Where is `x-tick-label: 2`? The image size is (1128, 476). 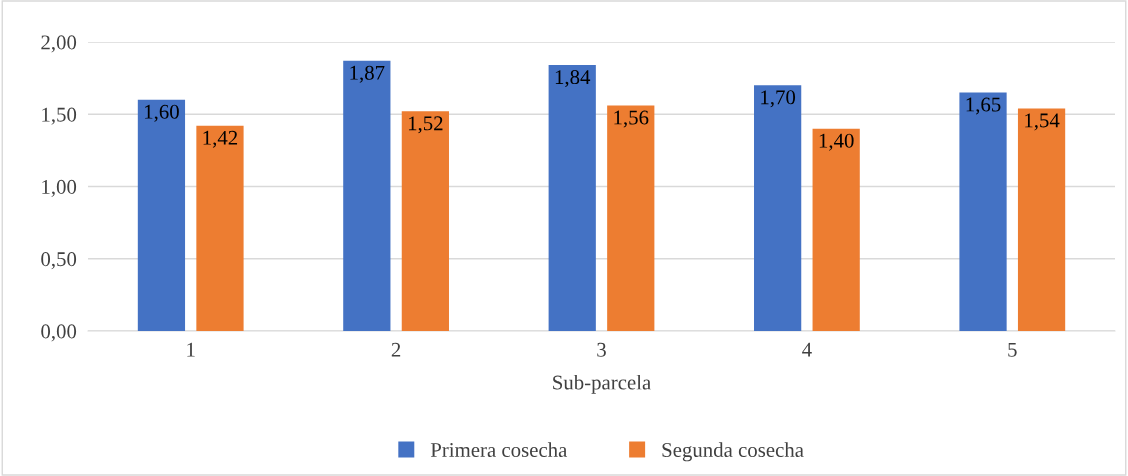 x-tick-label: 2 is located at coordinates (396, 349).